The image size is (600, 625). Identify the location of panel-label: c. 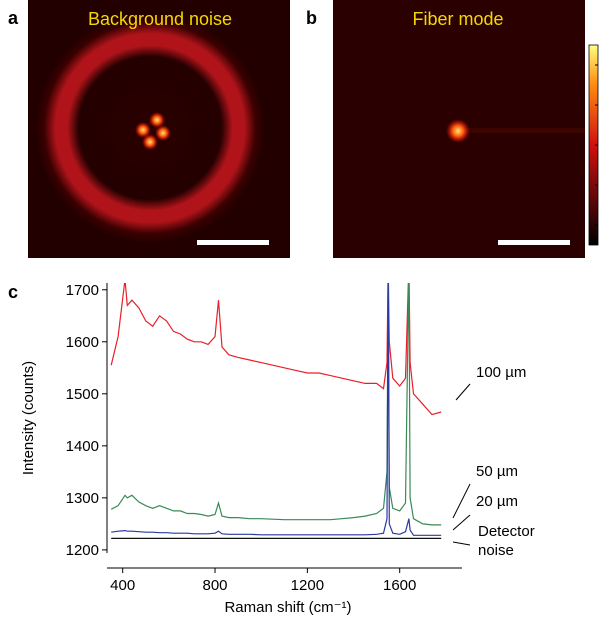
(13, 292).